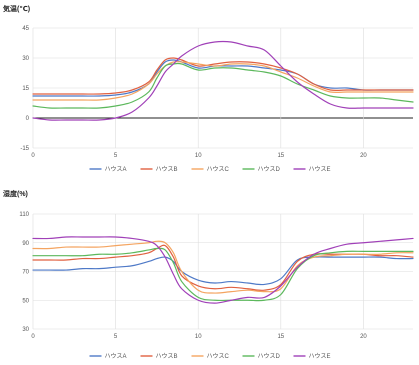 This screenshot has height=365, width=419. Describe the element at coordinates (24, 215) in the screenshot. I see `y-tick-label: 110` at that location.